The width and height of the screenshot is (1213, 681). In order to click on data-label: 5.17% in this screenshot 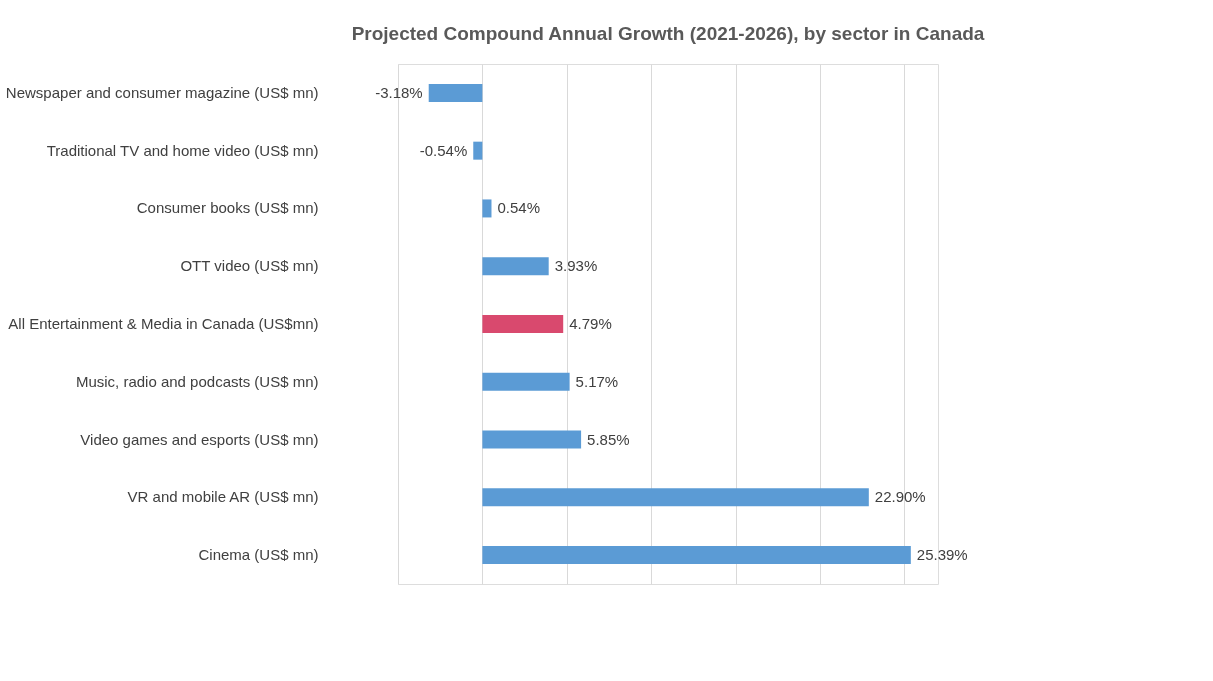, I will do `click(597, 381)`.